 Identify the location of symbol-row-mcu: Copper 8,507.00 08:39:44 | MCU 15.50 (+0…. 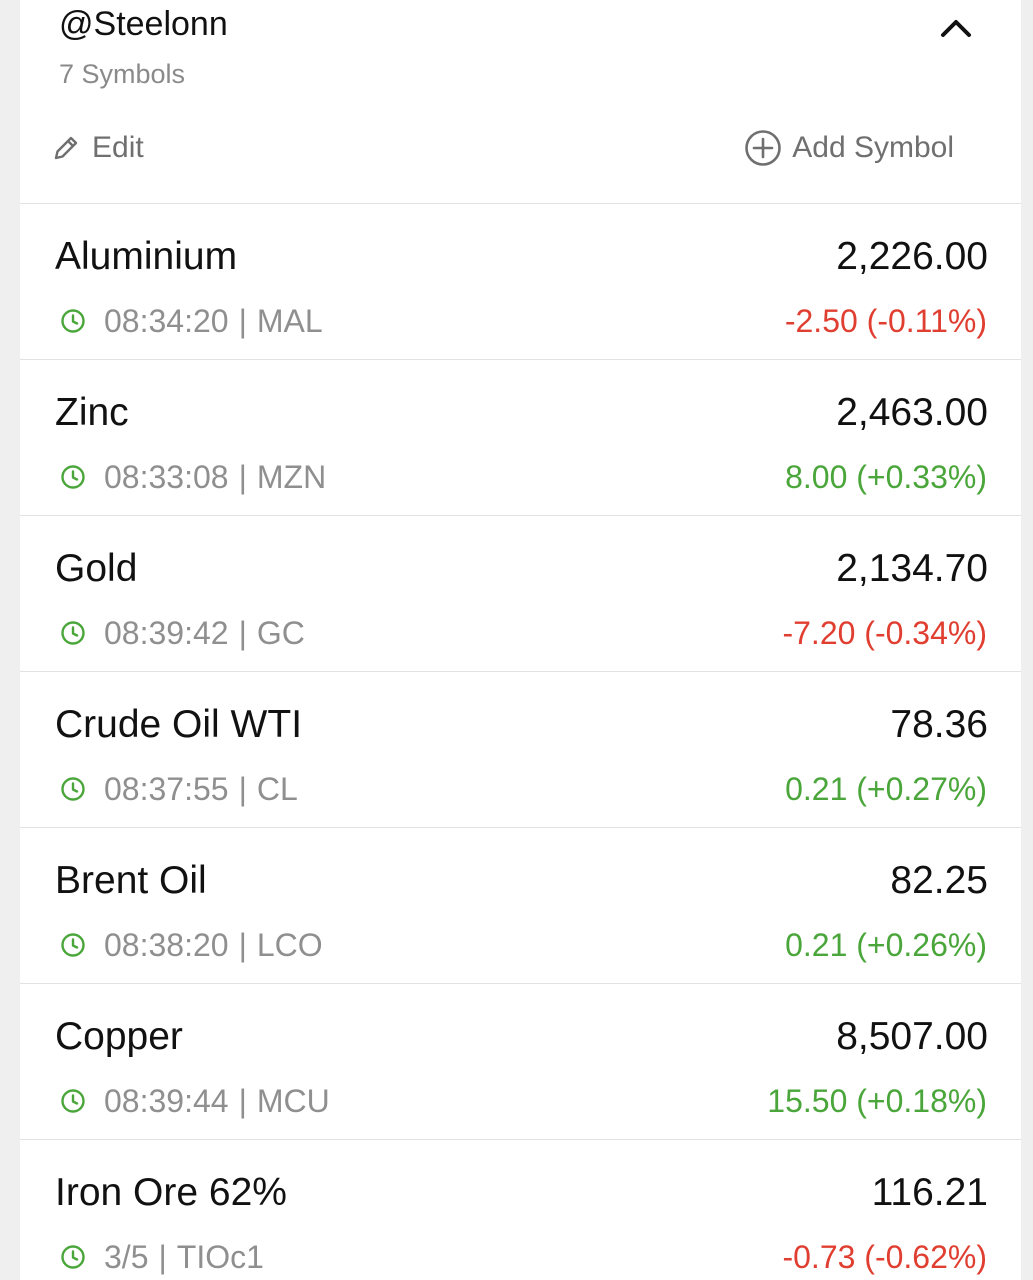
(520, 1062).